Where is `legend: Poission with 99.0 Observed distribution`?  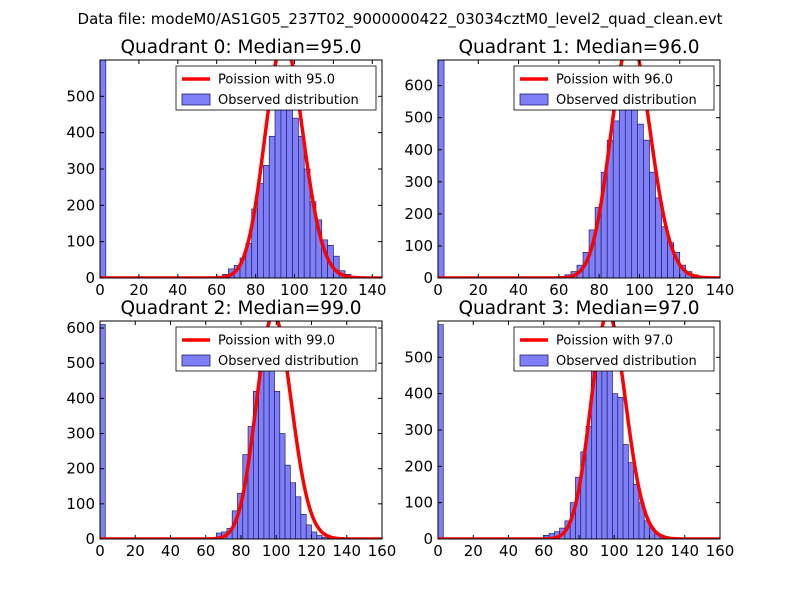 legend: Poission with 99.0 Observed distribution is located at coordinates (276, 349).